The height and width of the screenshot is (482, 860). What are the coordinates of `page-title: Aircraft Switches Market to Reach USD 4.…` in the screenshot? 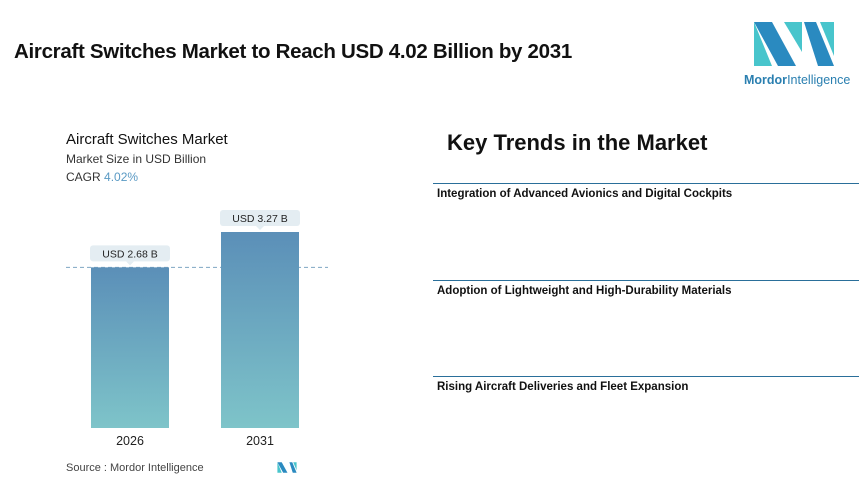 It's located at (293, 51).